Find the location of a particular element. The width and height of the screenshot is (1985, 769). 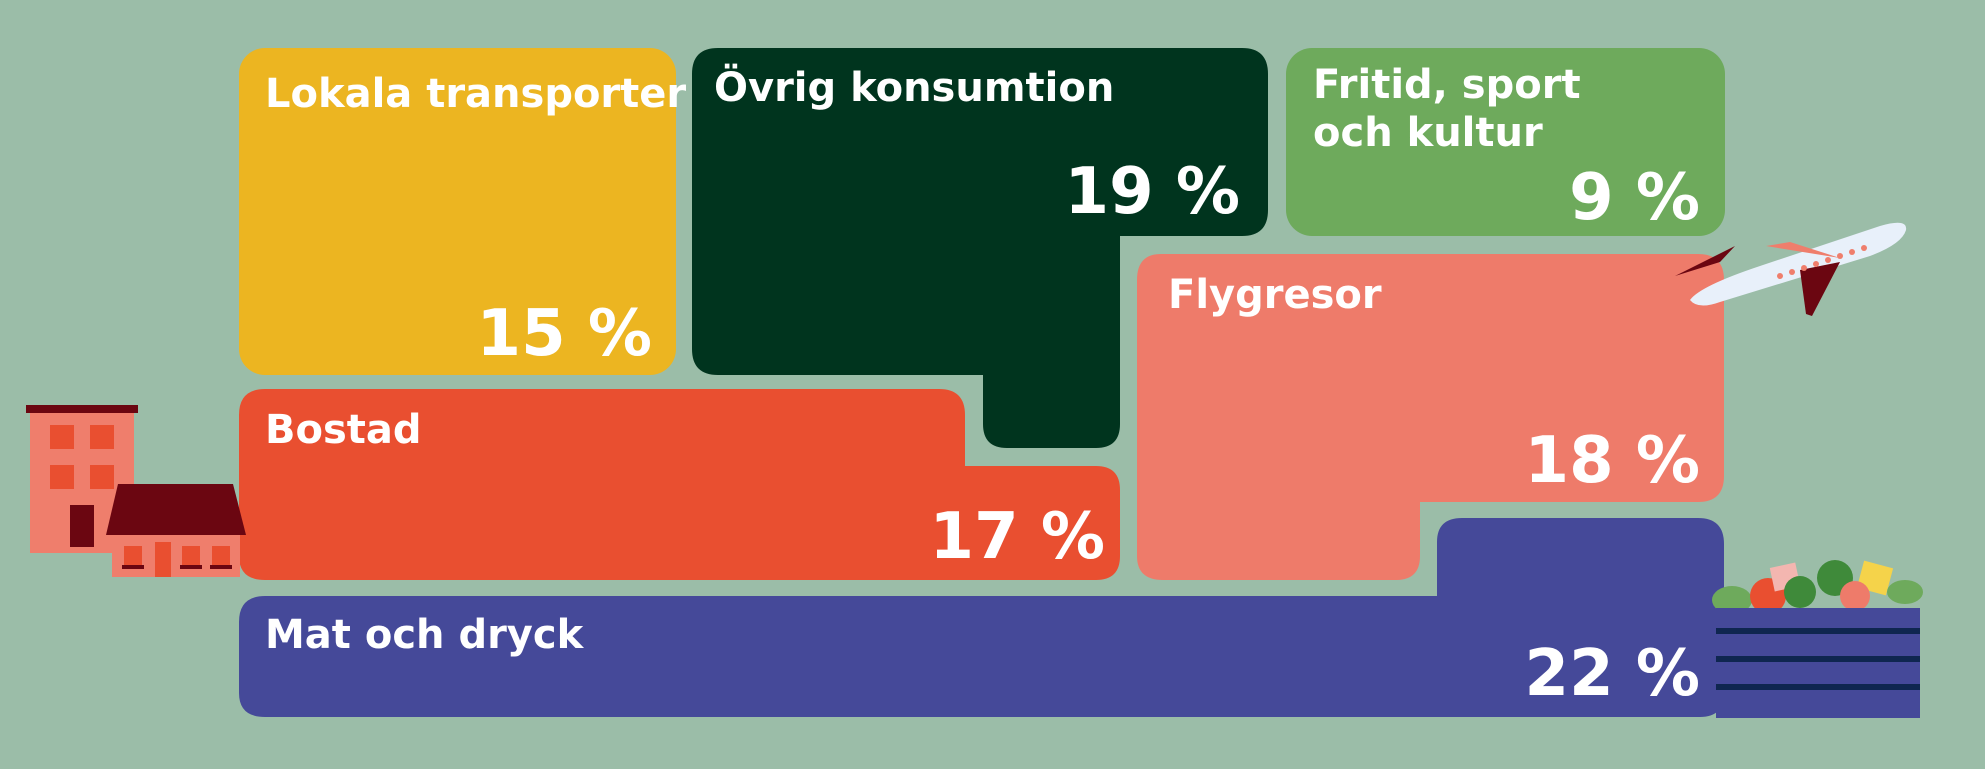

region-fritid-sport-och-kultur is located at coordinates (1505, 142).